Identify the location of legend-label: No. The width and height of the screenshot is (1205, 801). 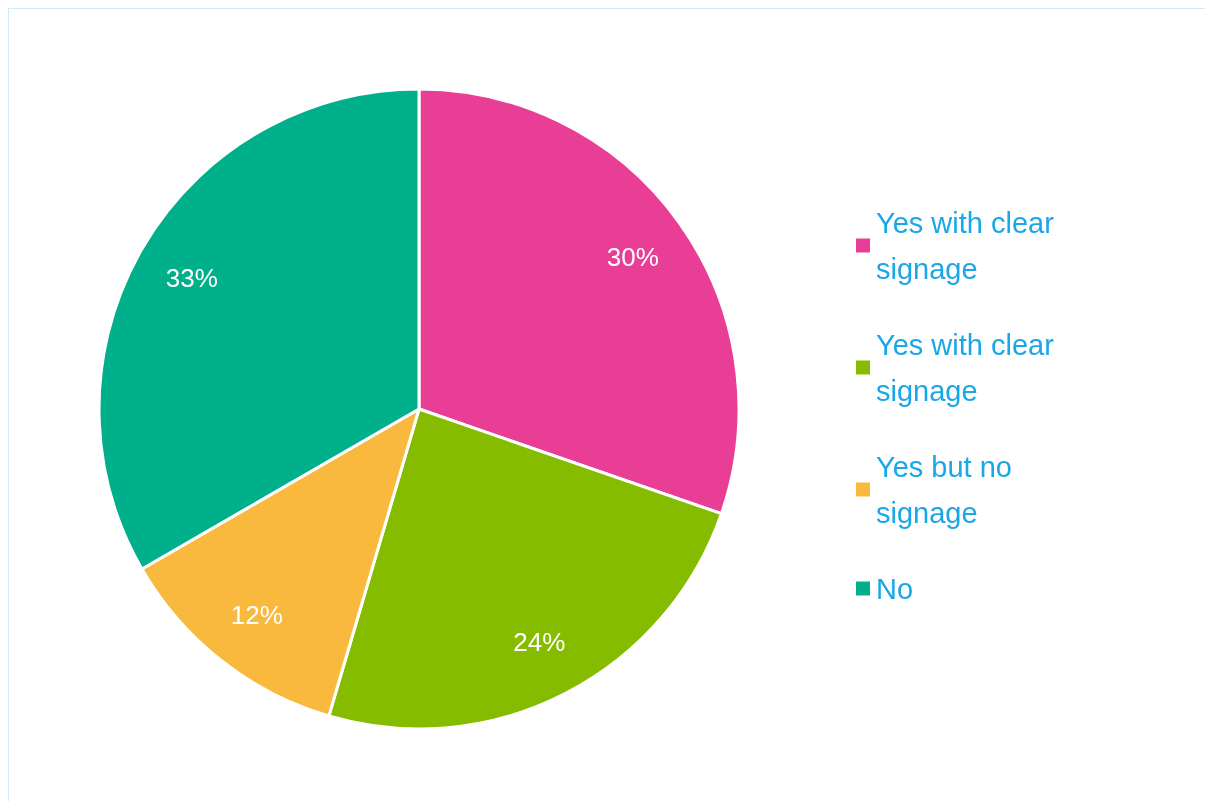
(895, 588).